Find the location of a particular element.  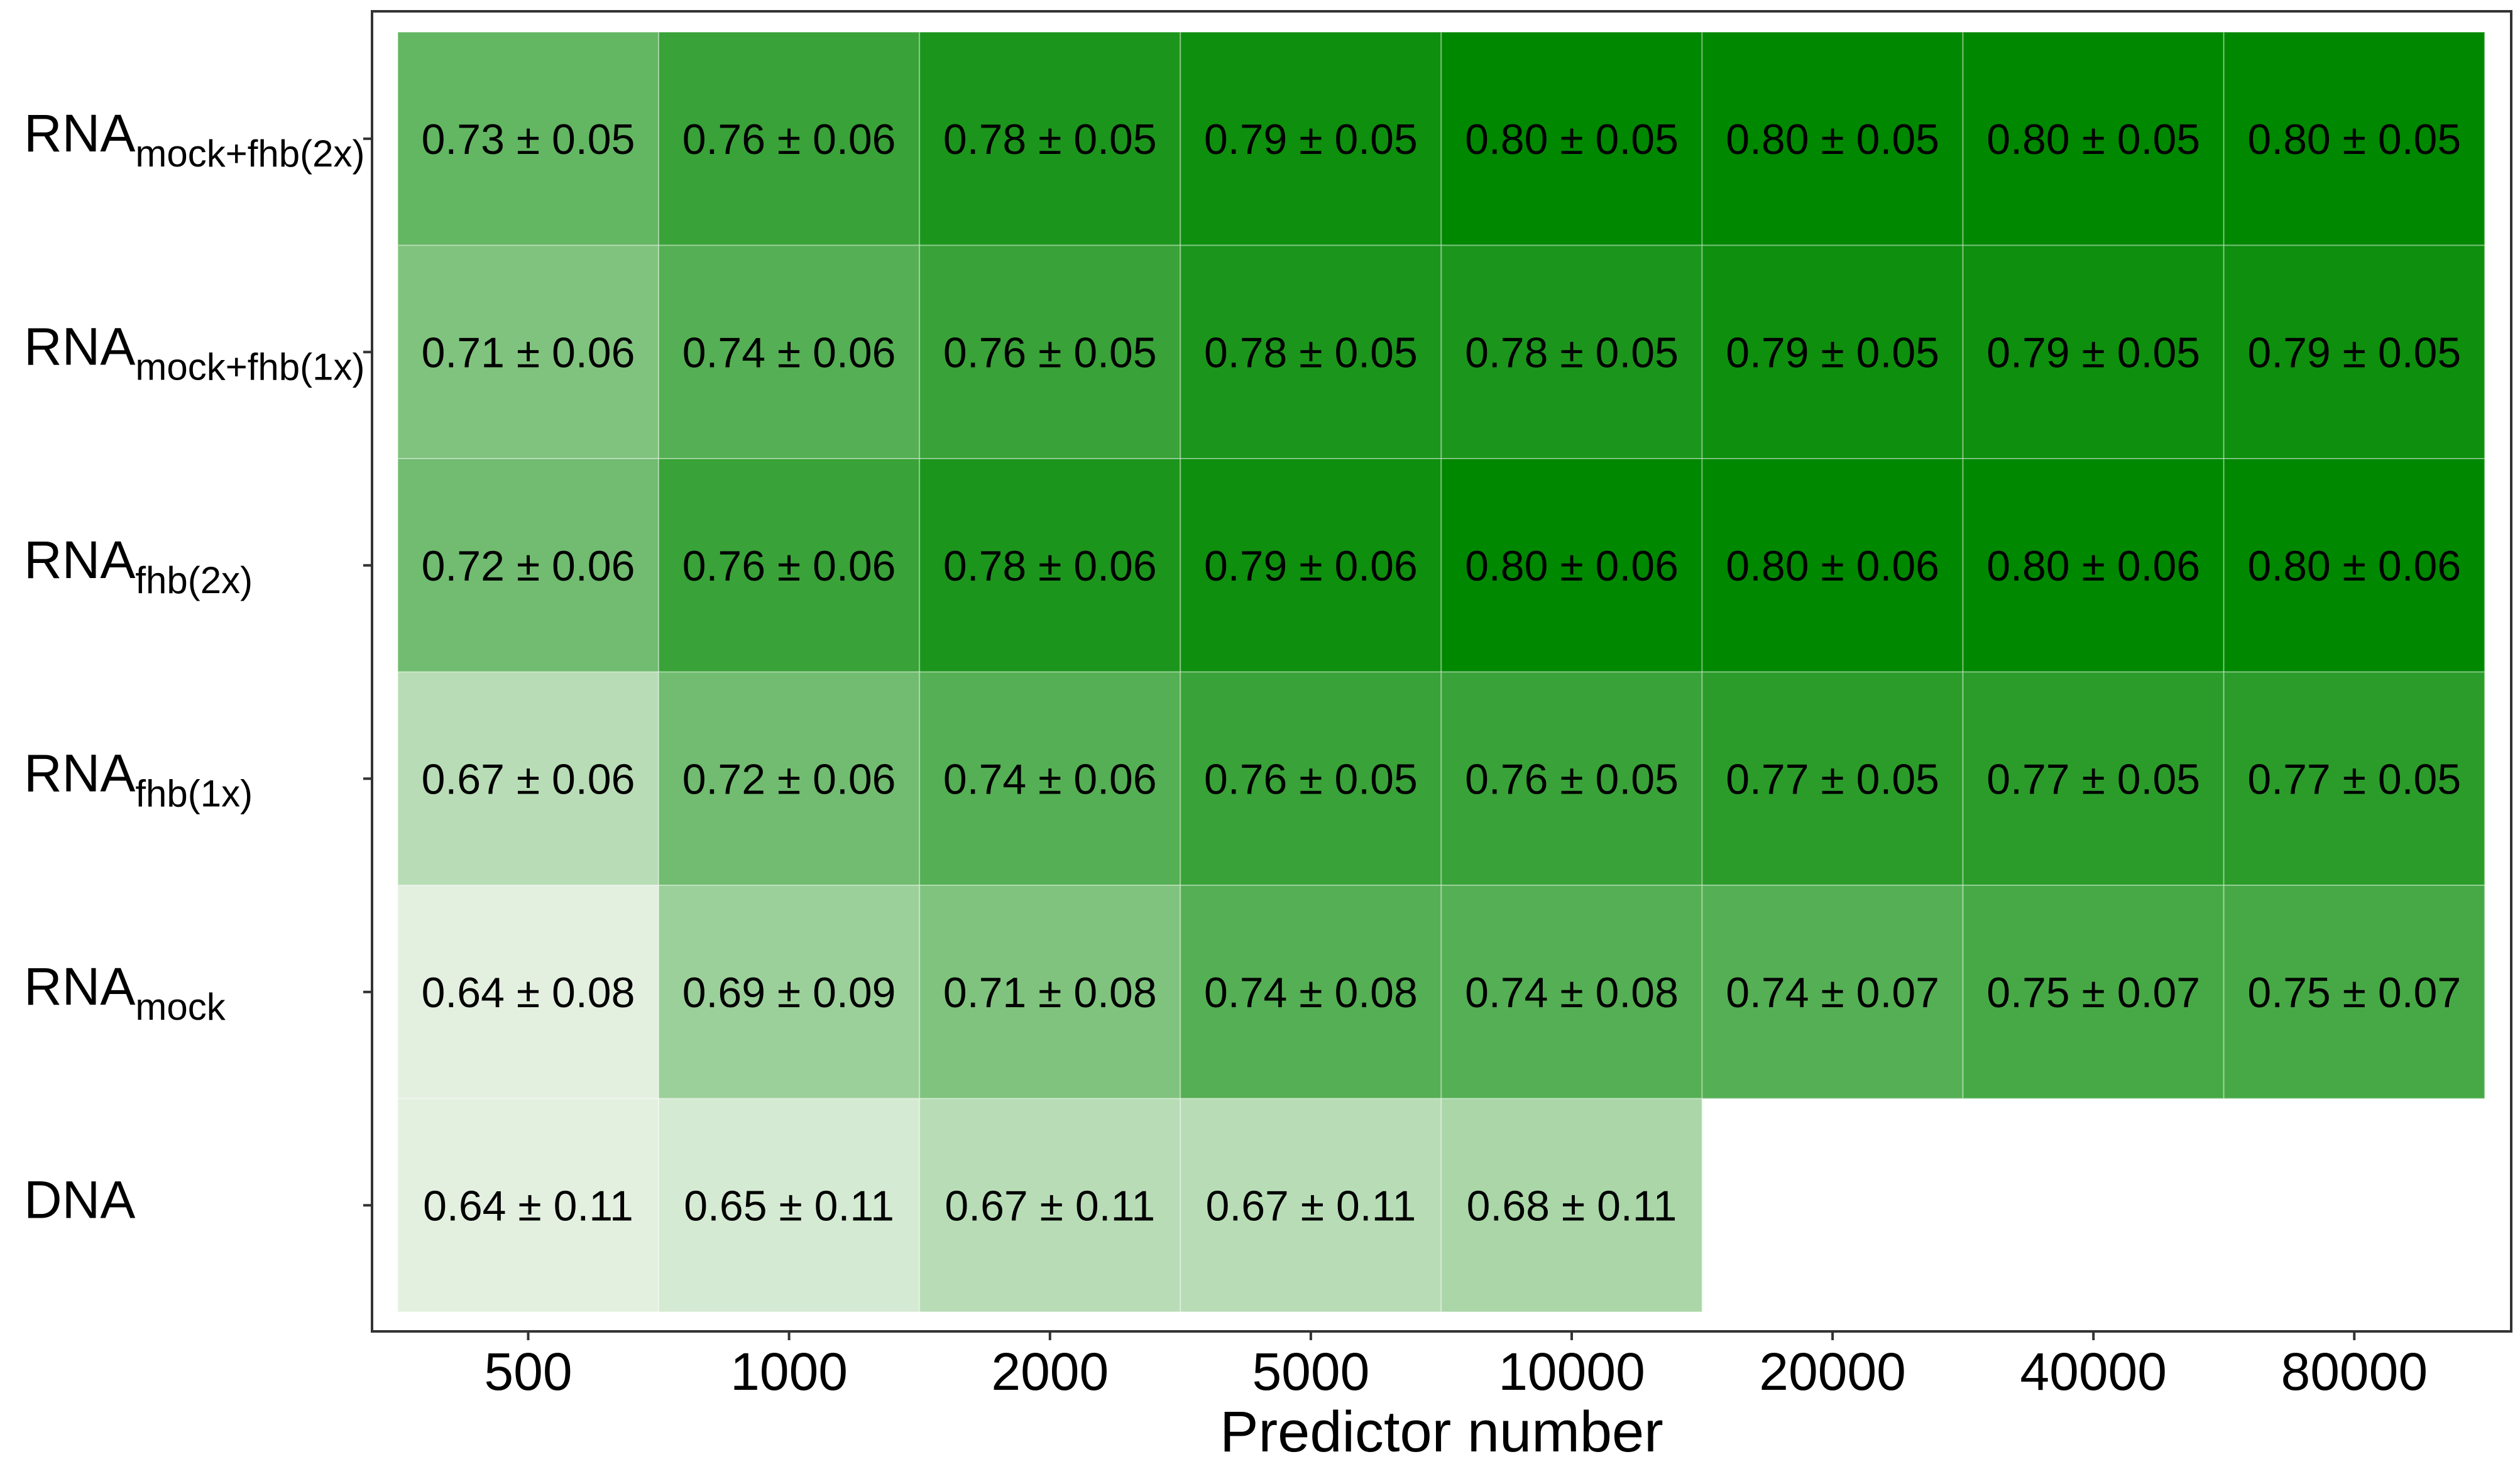

x-tick-label: 2000 is located at coordinates (1050, 1371).